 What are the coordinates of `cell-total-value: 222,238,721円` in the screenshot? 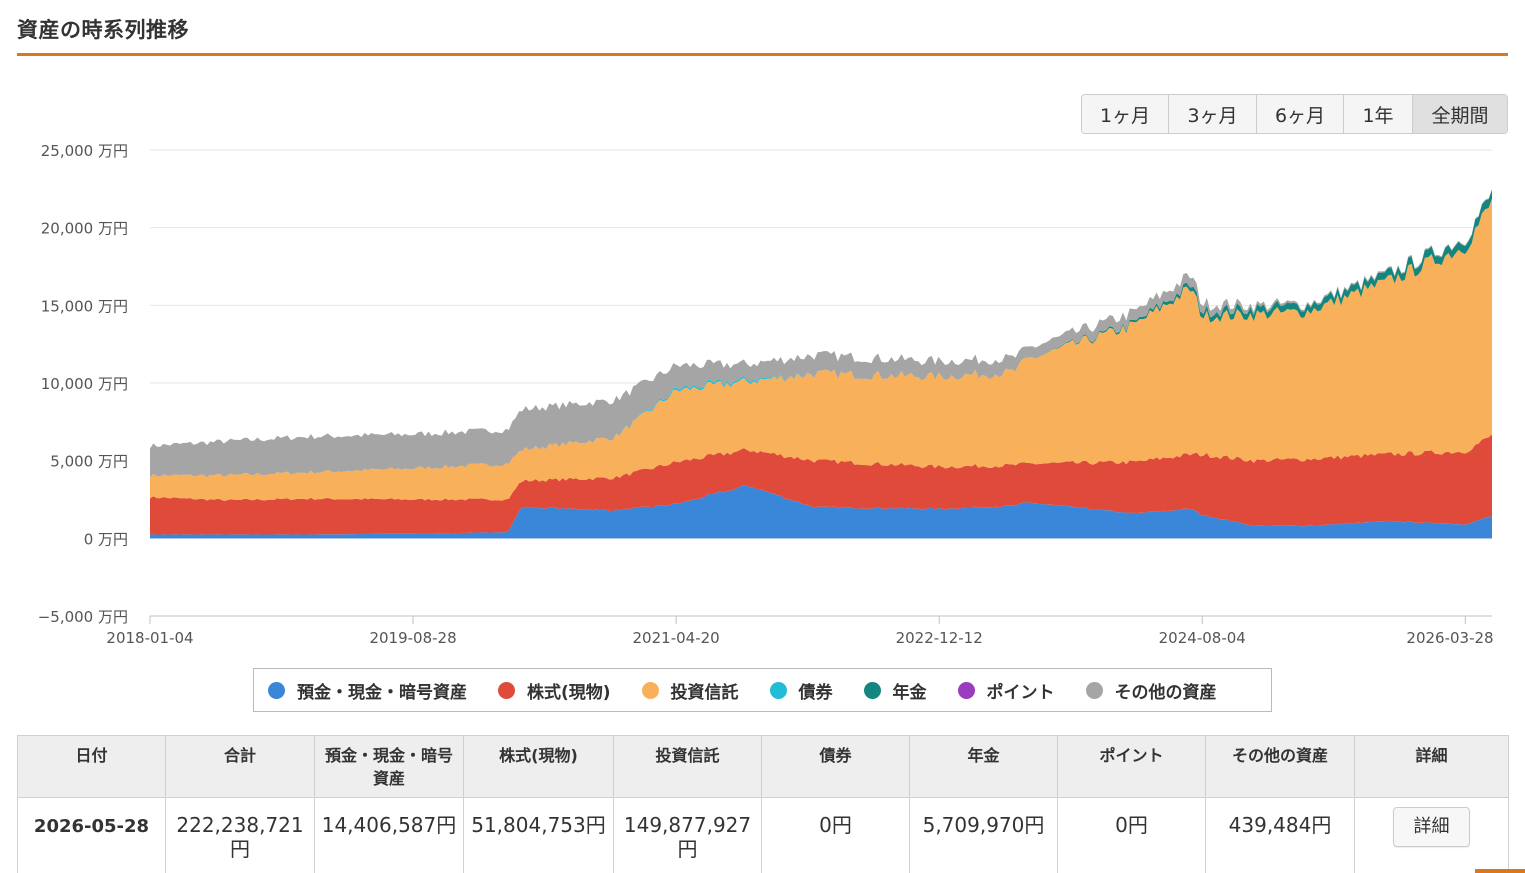 It's located at (240, 837).